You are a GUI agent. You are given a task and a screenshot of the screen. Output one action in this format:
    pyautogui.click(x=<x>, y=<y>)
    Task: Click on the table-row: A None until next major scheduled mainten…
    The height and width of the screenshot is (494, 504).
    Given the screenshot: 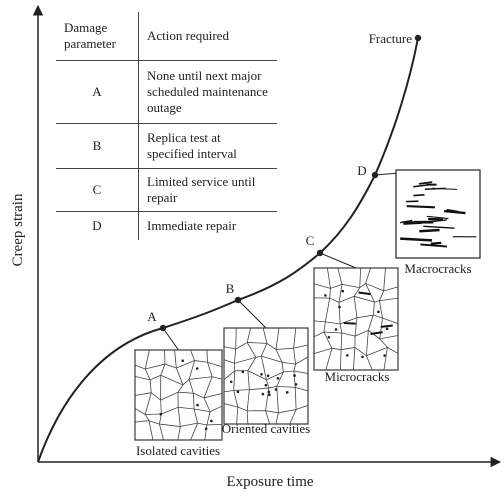 What is the action you would take?
    pyautogui.click(x=166, y=92)
    